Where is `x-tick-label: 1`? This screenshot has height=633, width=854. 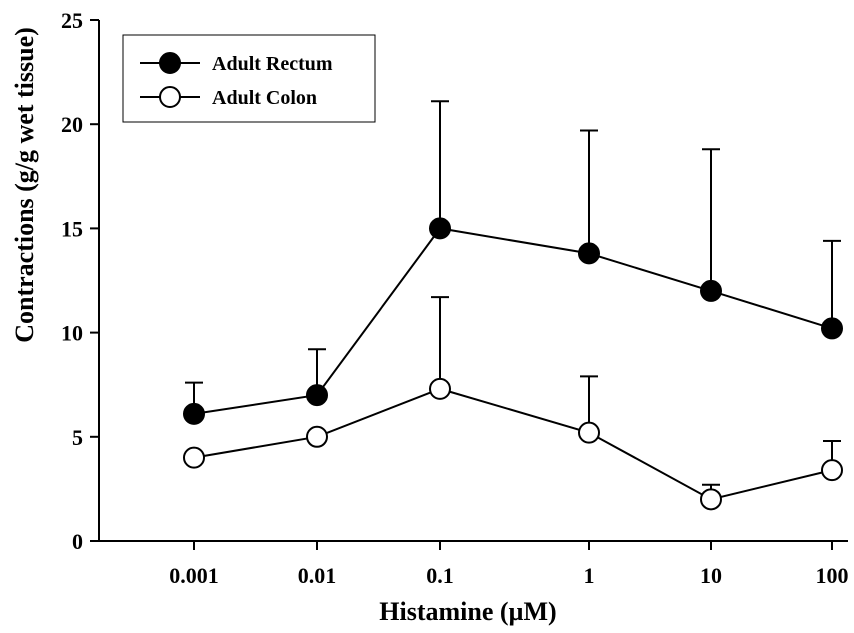 x-tick-label: 1 is located at coordinates (589, 575).